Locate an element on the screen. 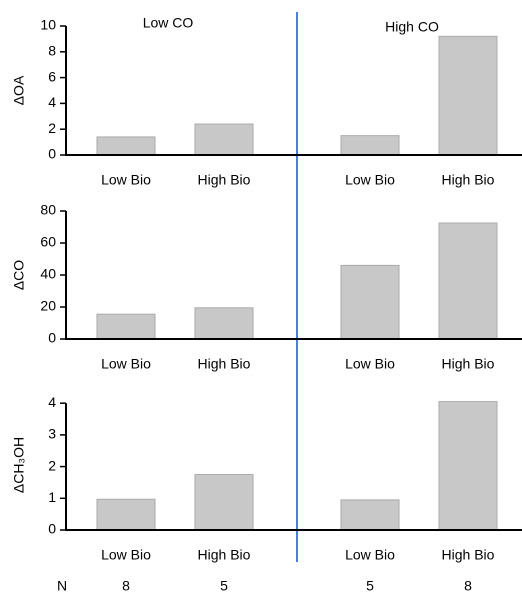 Image resolution: width=522 pixels, height=594 pixels. y-tick-label: 8 is located at coordinates (52, 51).